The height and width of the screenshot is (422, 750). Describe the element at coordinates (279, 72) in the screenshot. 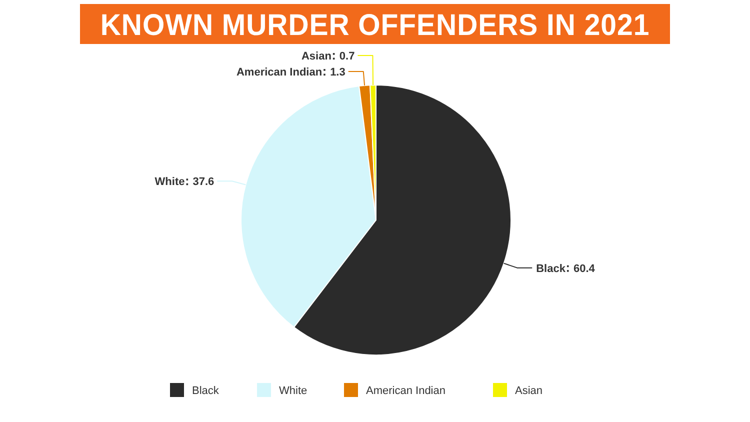

I see `slice-label: American Indian` at that location.